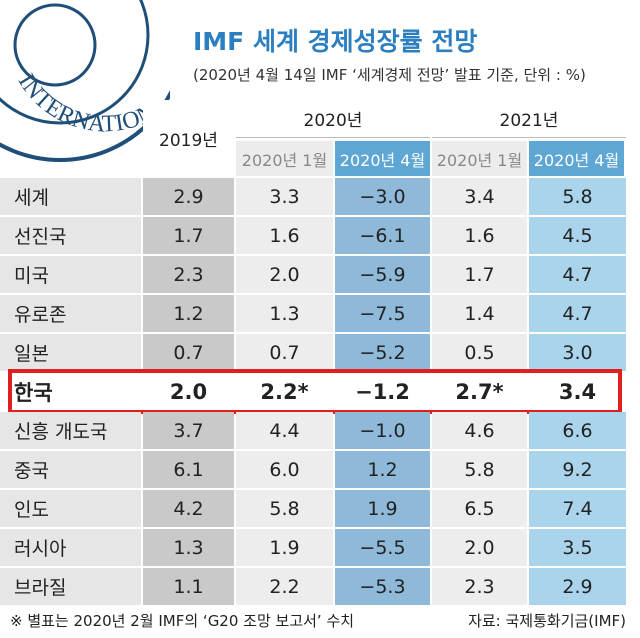 The height and width of the screenshot is (638, 640). What do you see at coordinates (382, 274) in the screenshot?
I see `value-cell: −5.9` at bounding box center [382, 274].